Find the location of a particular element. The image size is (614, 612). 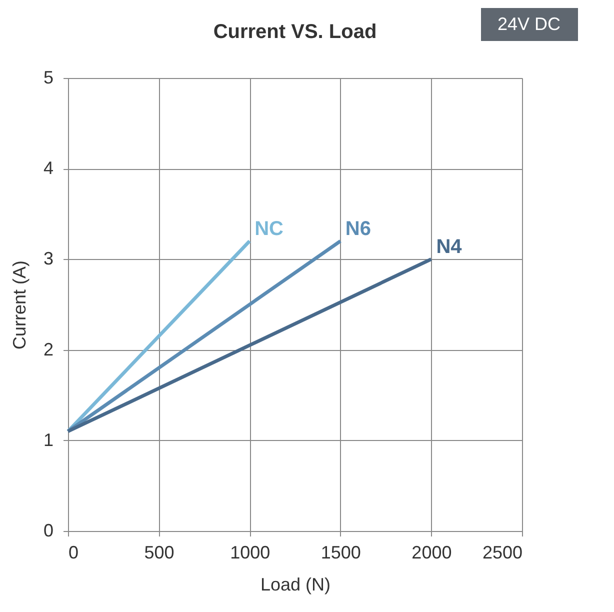

x-tick-label: 0 is located at coordinates (73, 552).